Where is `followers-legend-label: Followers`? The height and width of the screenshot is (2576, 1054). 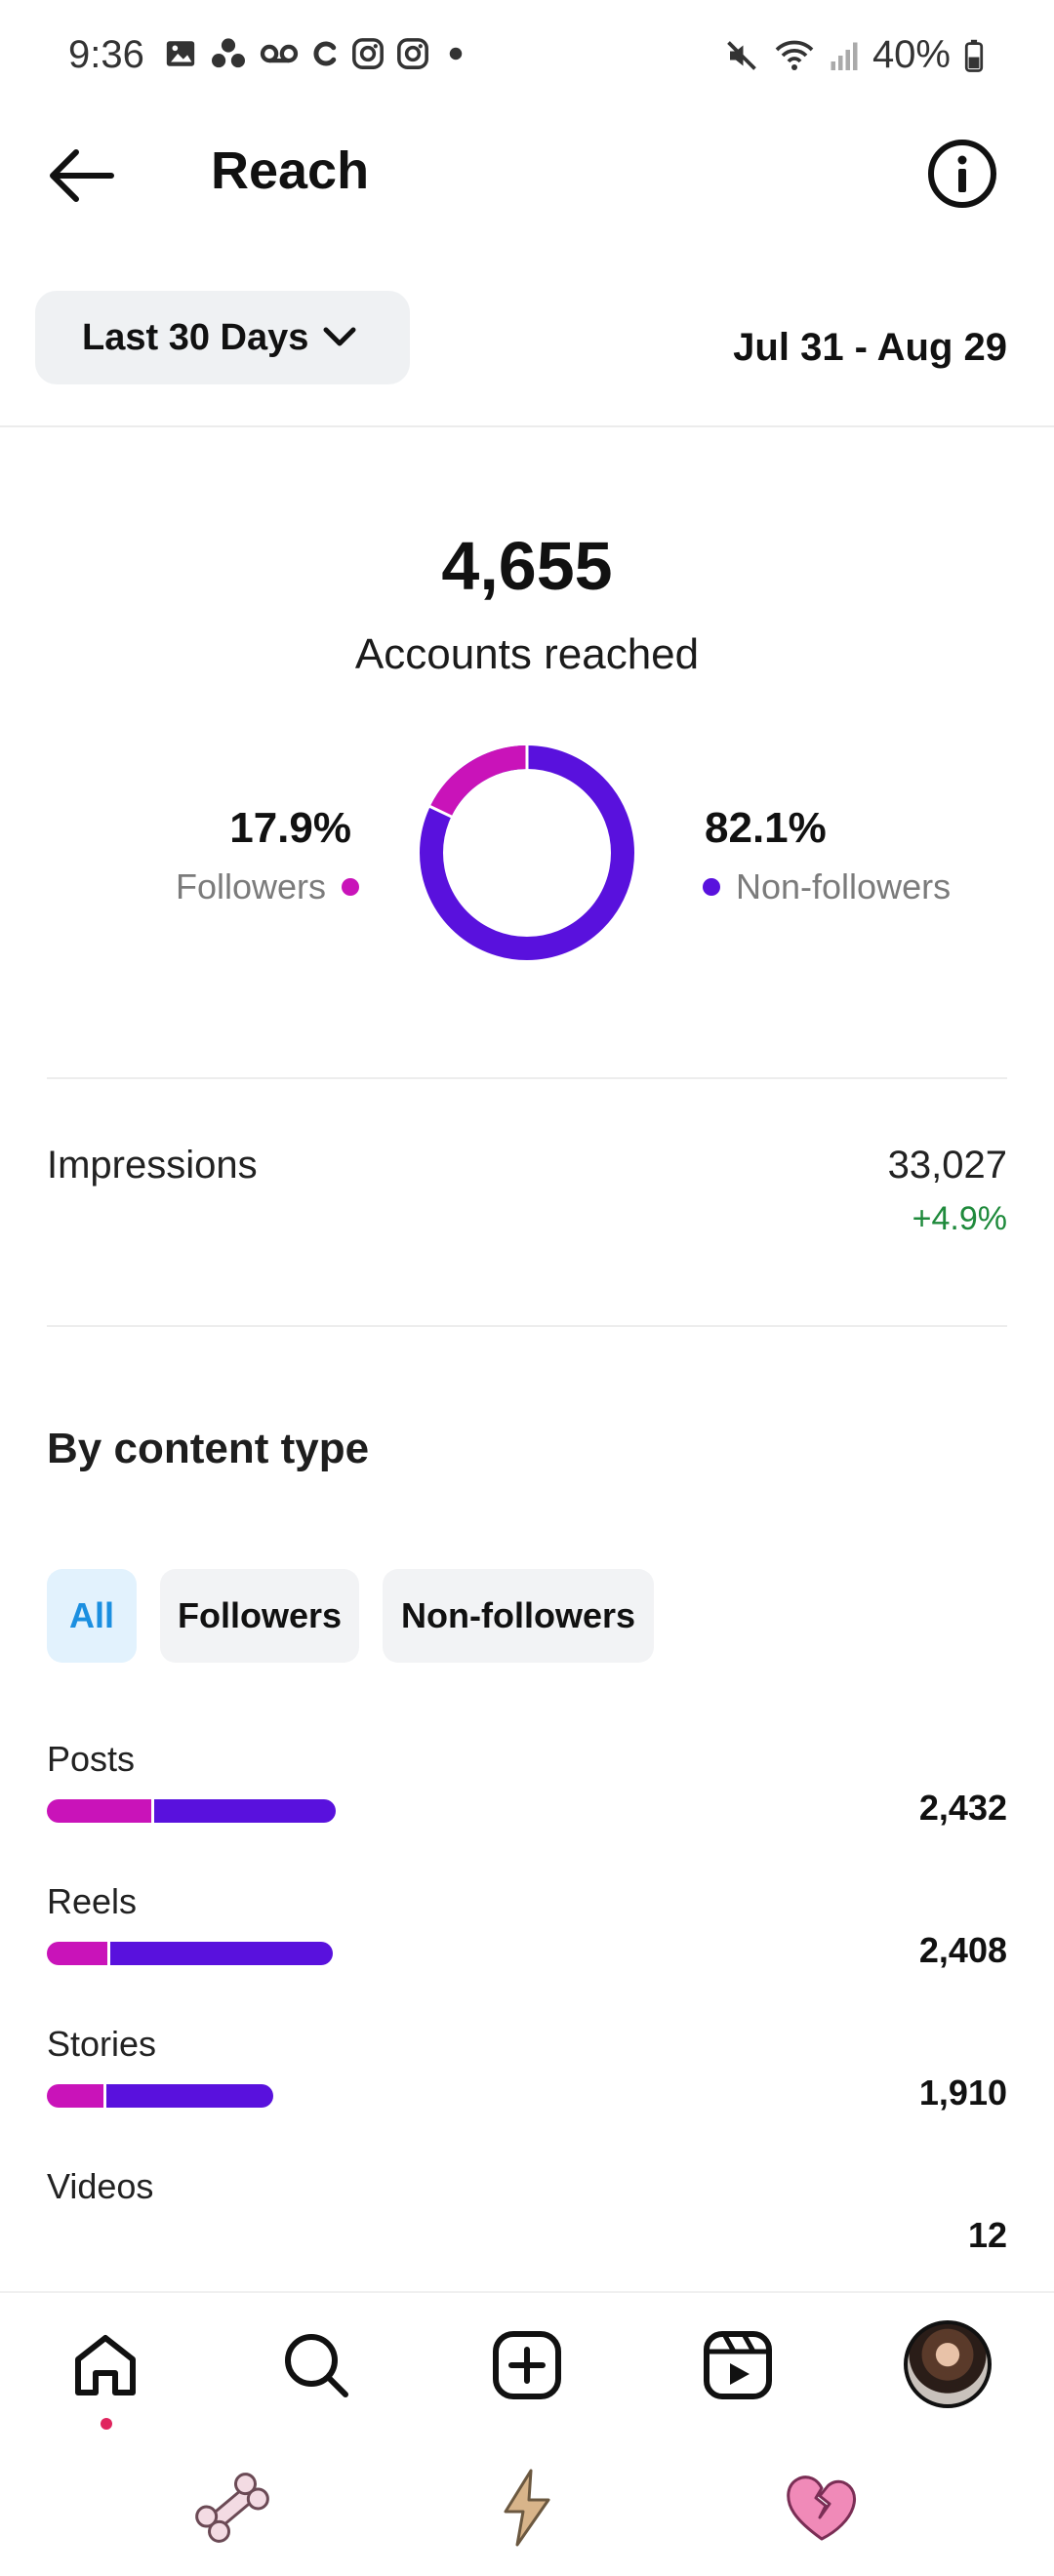
followers-legend-label: Followers is located at coordinates (251, 886).